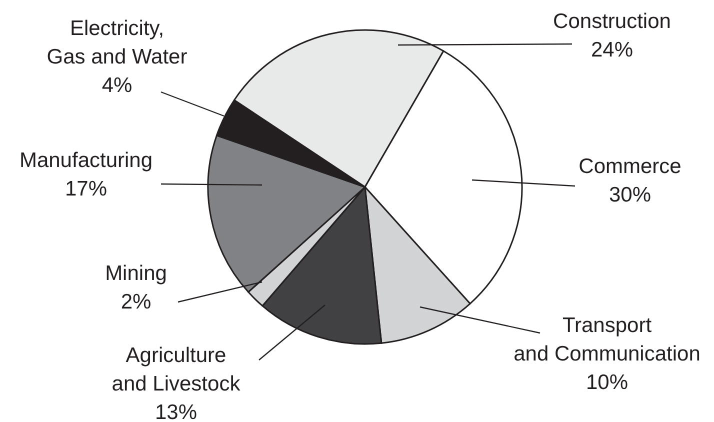 This screenshot has height=422, width=714. What do you see at coordinates (612, 21) in the screenshot?
I see `slice-label: Construction` at bounding box center [612, 21].